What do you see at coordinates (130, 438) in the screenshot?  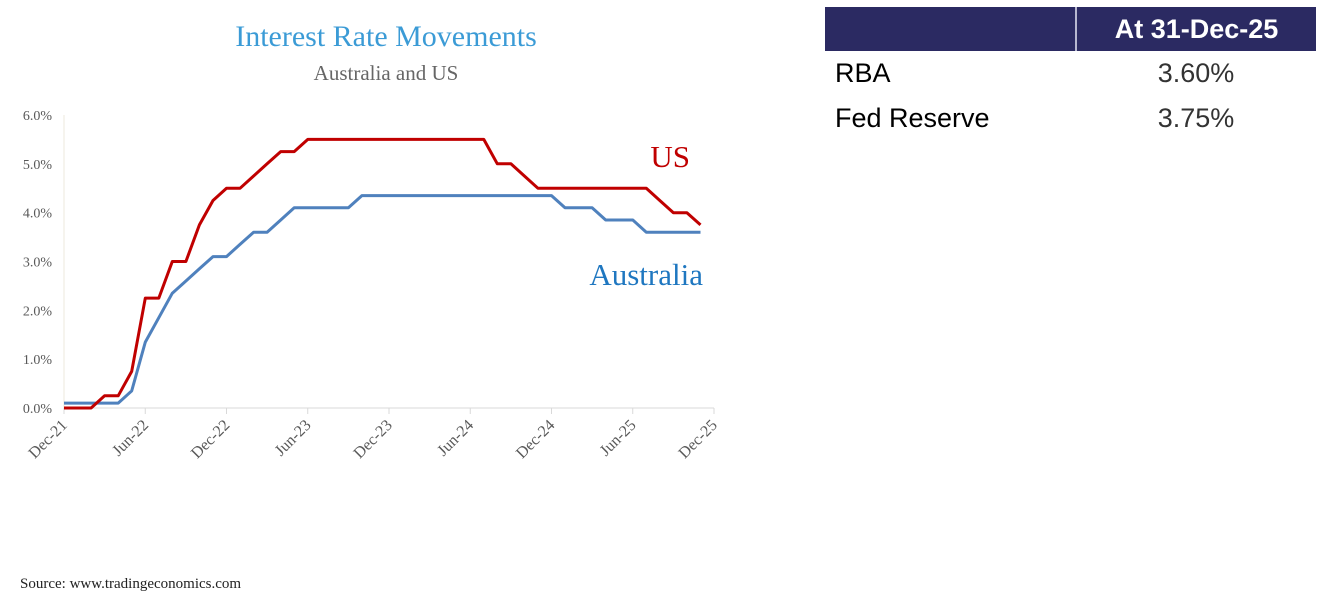 I see `x-tick-label: Jun-22` at bounding box center [130, 438].